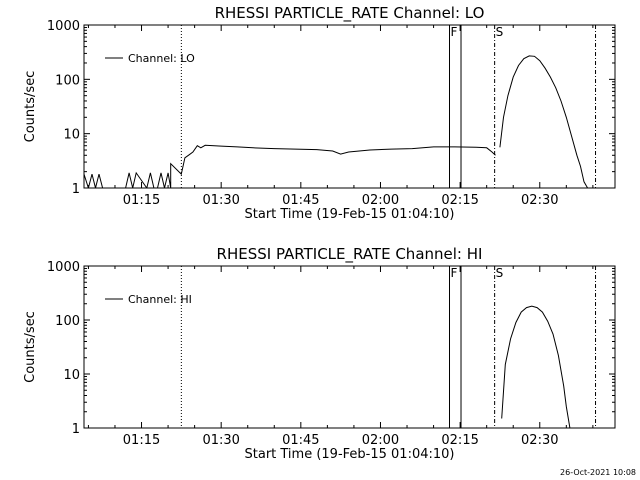 This screenshot has height=480, width=640. Describe the element at coordinates (161, 58) in the screenshot. I see `legend-entry: Channel: LO` at that location.